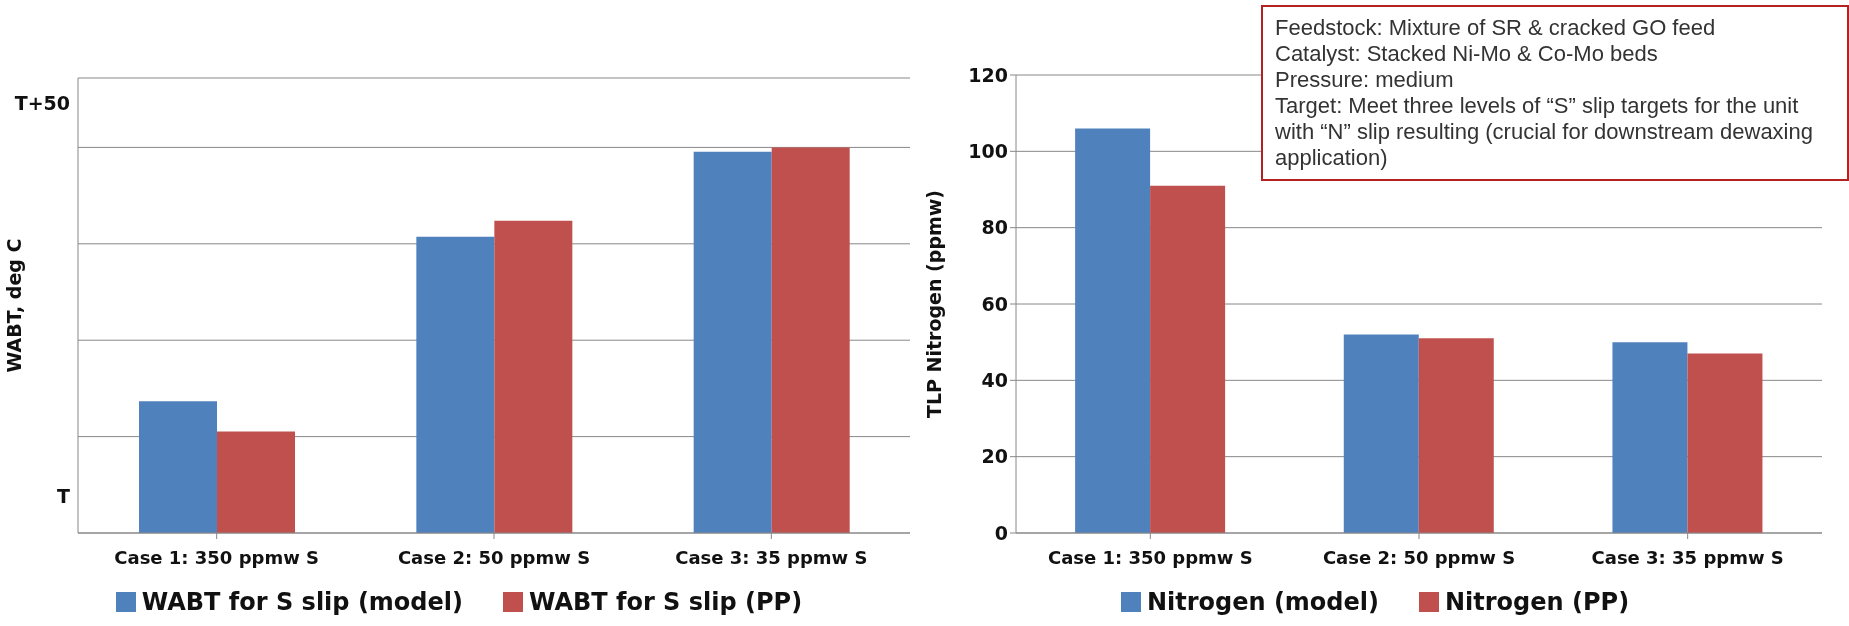  Describe the element at coordinates (994, 227) in the screenshot. I see `y-tick-label: 80` at that location.